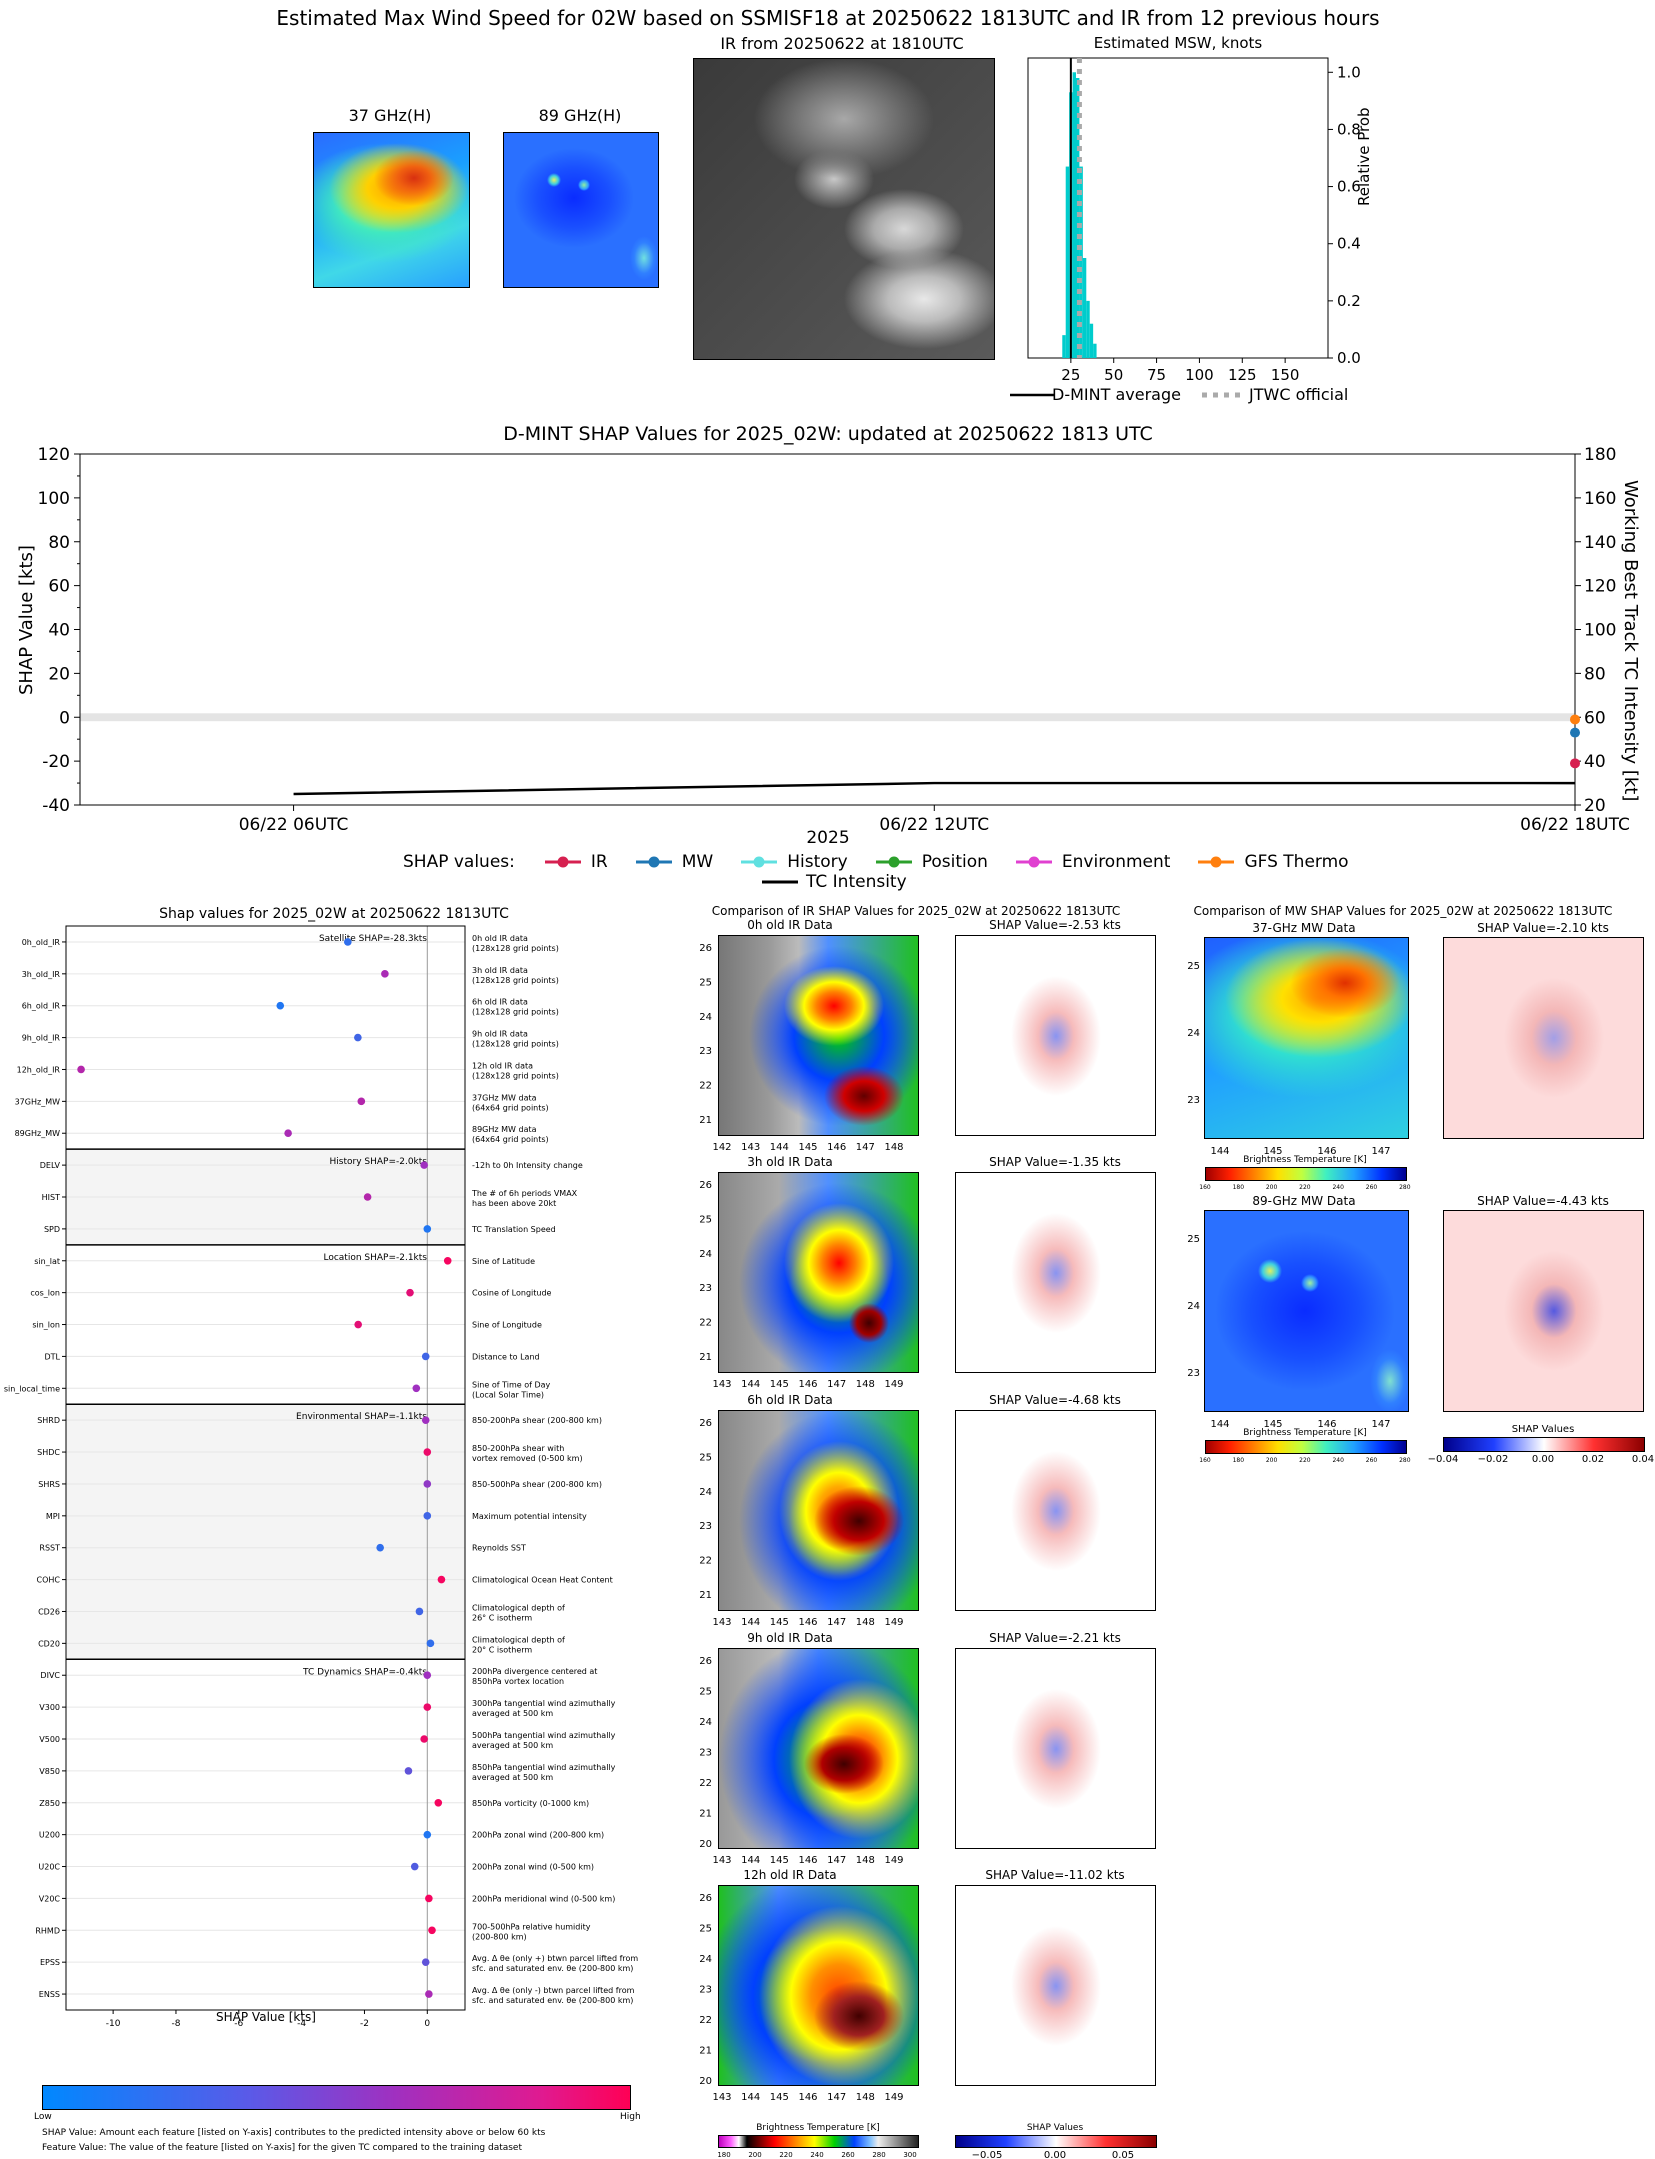 This screenshot has width=1655, height=2159. I want to click on ir-row-right-title: SHAP Value=-2.53 kts, so click(1055, 925).